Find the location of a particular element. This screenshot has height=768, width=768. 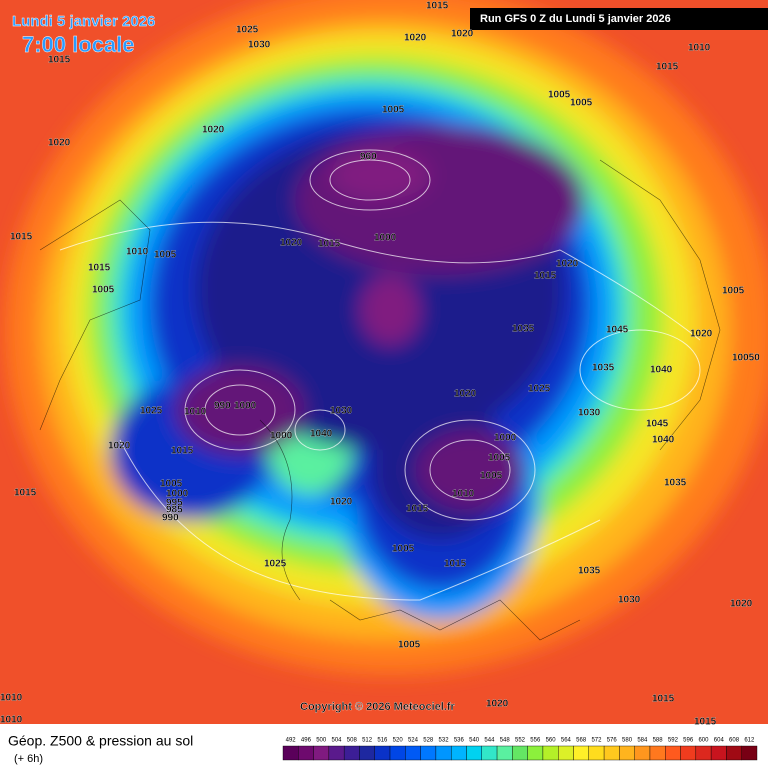

local-time: 7:00 locale is located at coordinates (78, 44).